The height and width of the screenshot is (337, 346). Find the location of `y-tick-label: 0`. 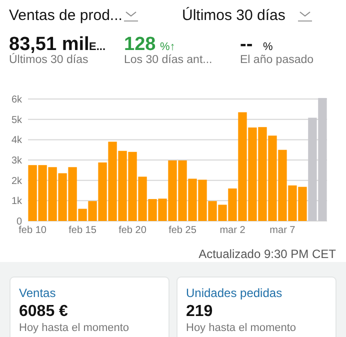

y-tick-label: 0 is located at coordinates (19, 222).